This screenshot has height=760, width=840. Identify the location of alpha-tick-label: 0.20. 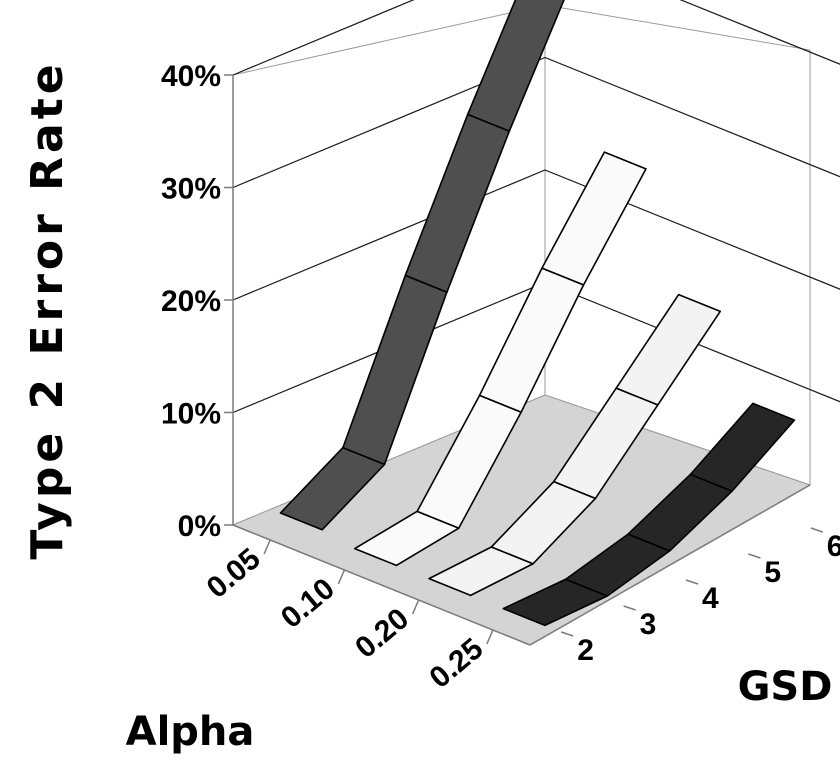
(382, 633).